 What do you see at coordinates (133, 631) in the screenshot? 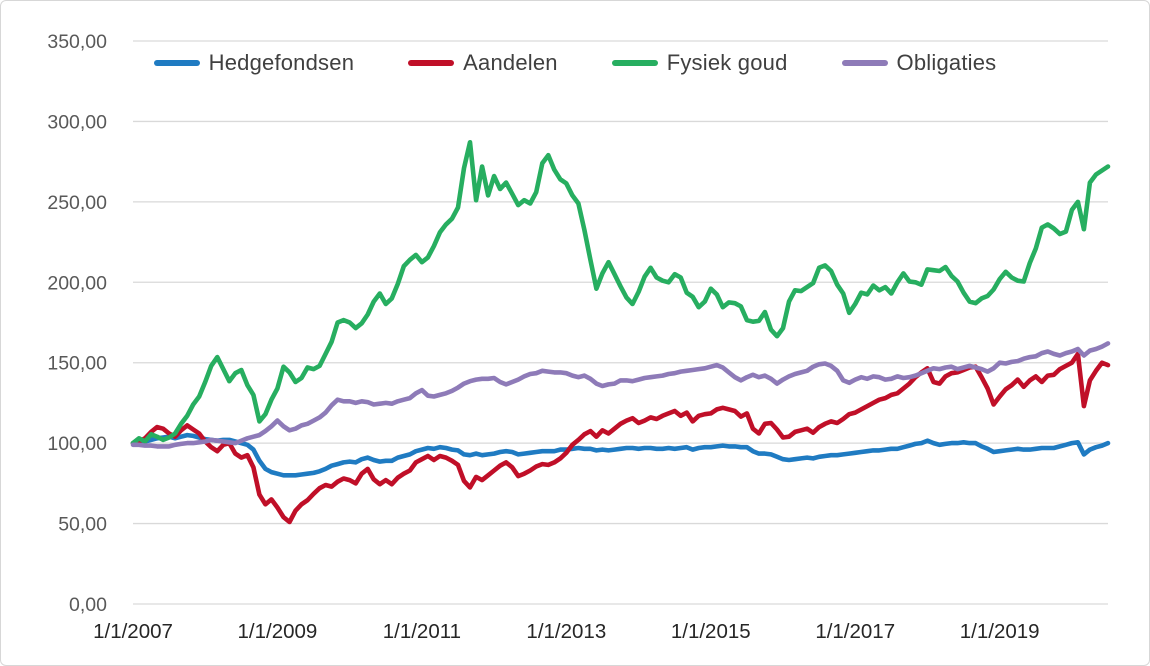
I see `x-axis-tick-label: 1/1/2007` at bounding box center [133, 631].